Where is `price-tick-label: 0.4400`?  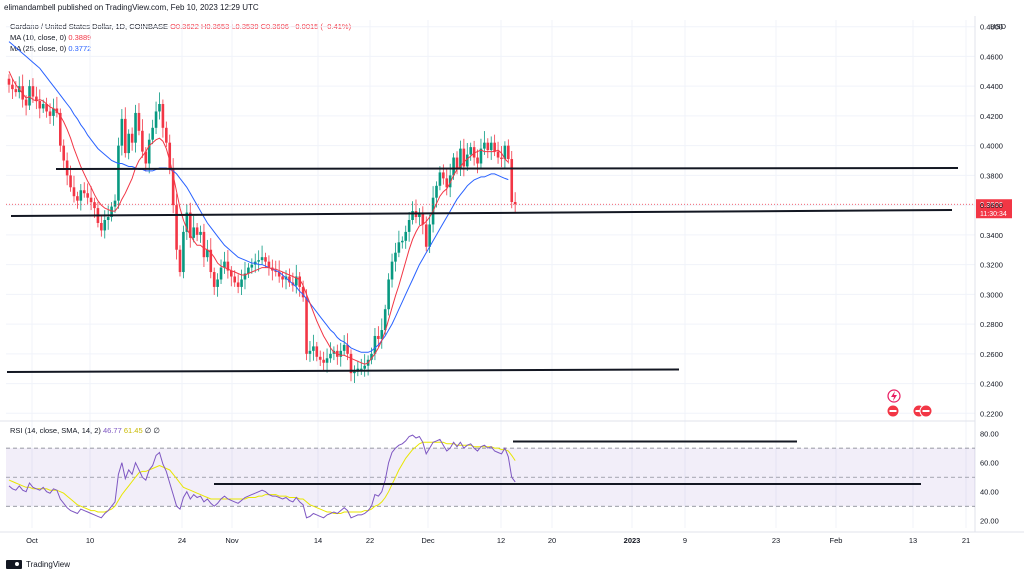 price-tick-label: 0.4400 is located at coordinates (991, 86).